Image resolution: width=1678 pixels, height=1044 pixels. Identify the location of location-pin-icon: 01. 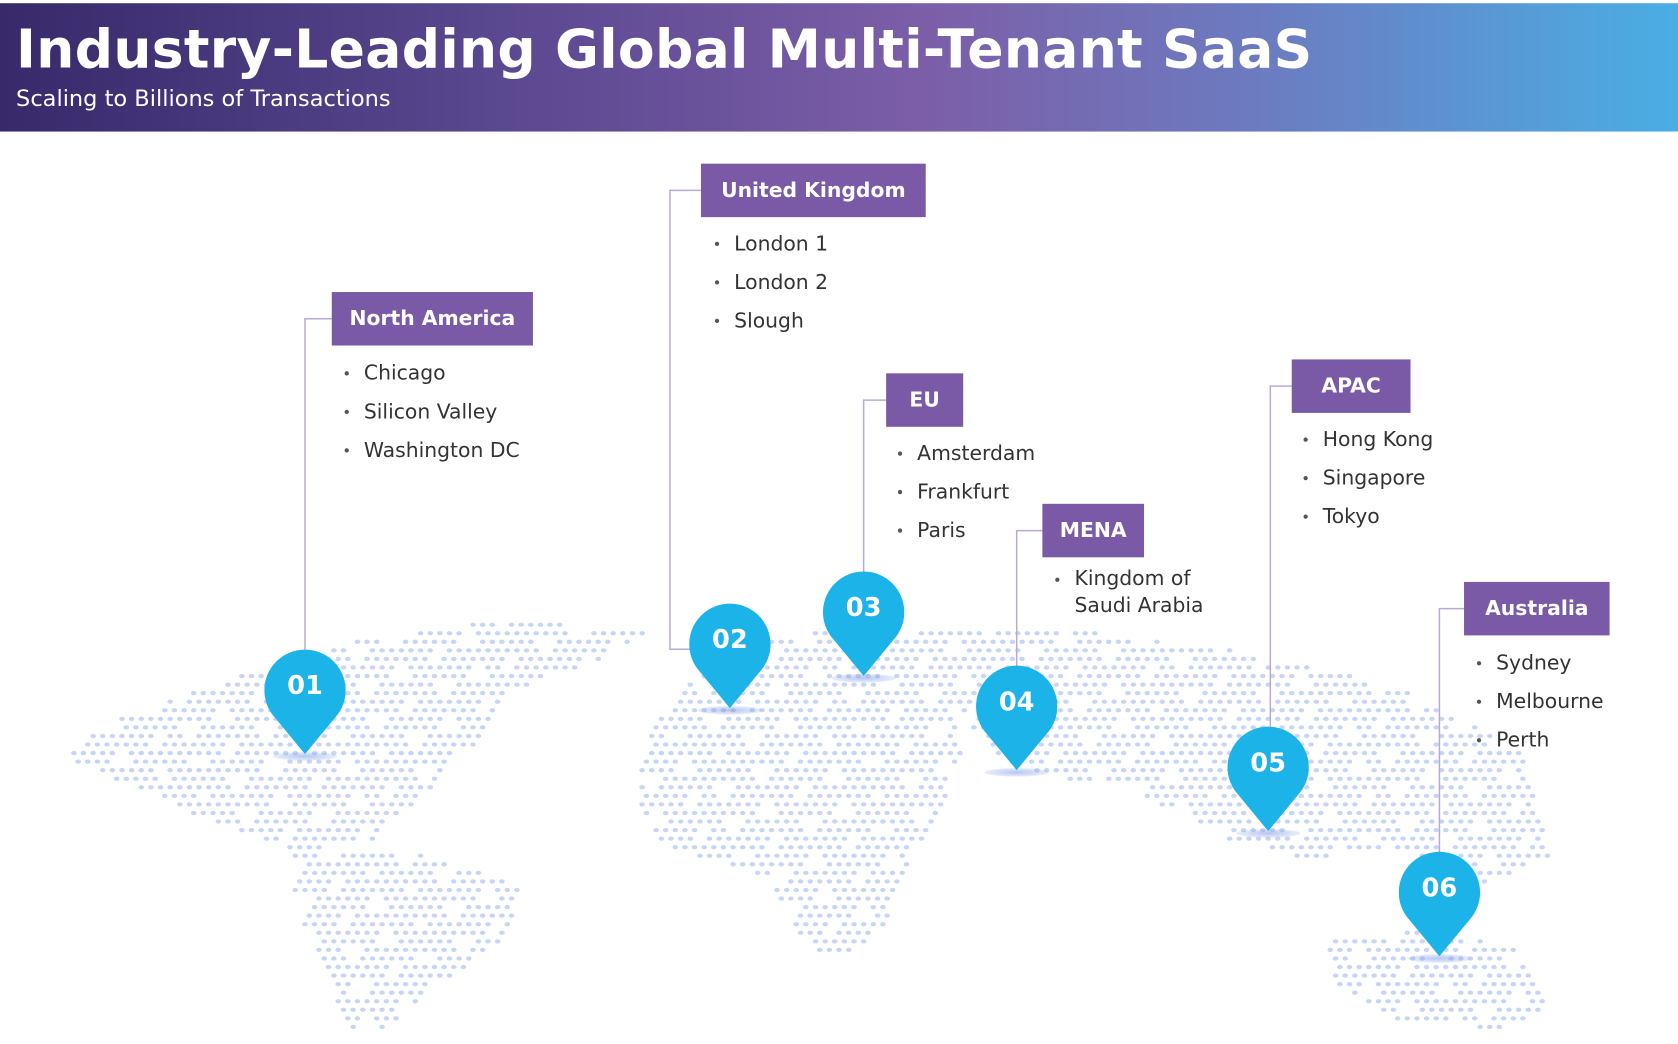
(305, 702).